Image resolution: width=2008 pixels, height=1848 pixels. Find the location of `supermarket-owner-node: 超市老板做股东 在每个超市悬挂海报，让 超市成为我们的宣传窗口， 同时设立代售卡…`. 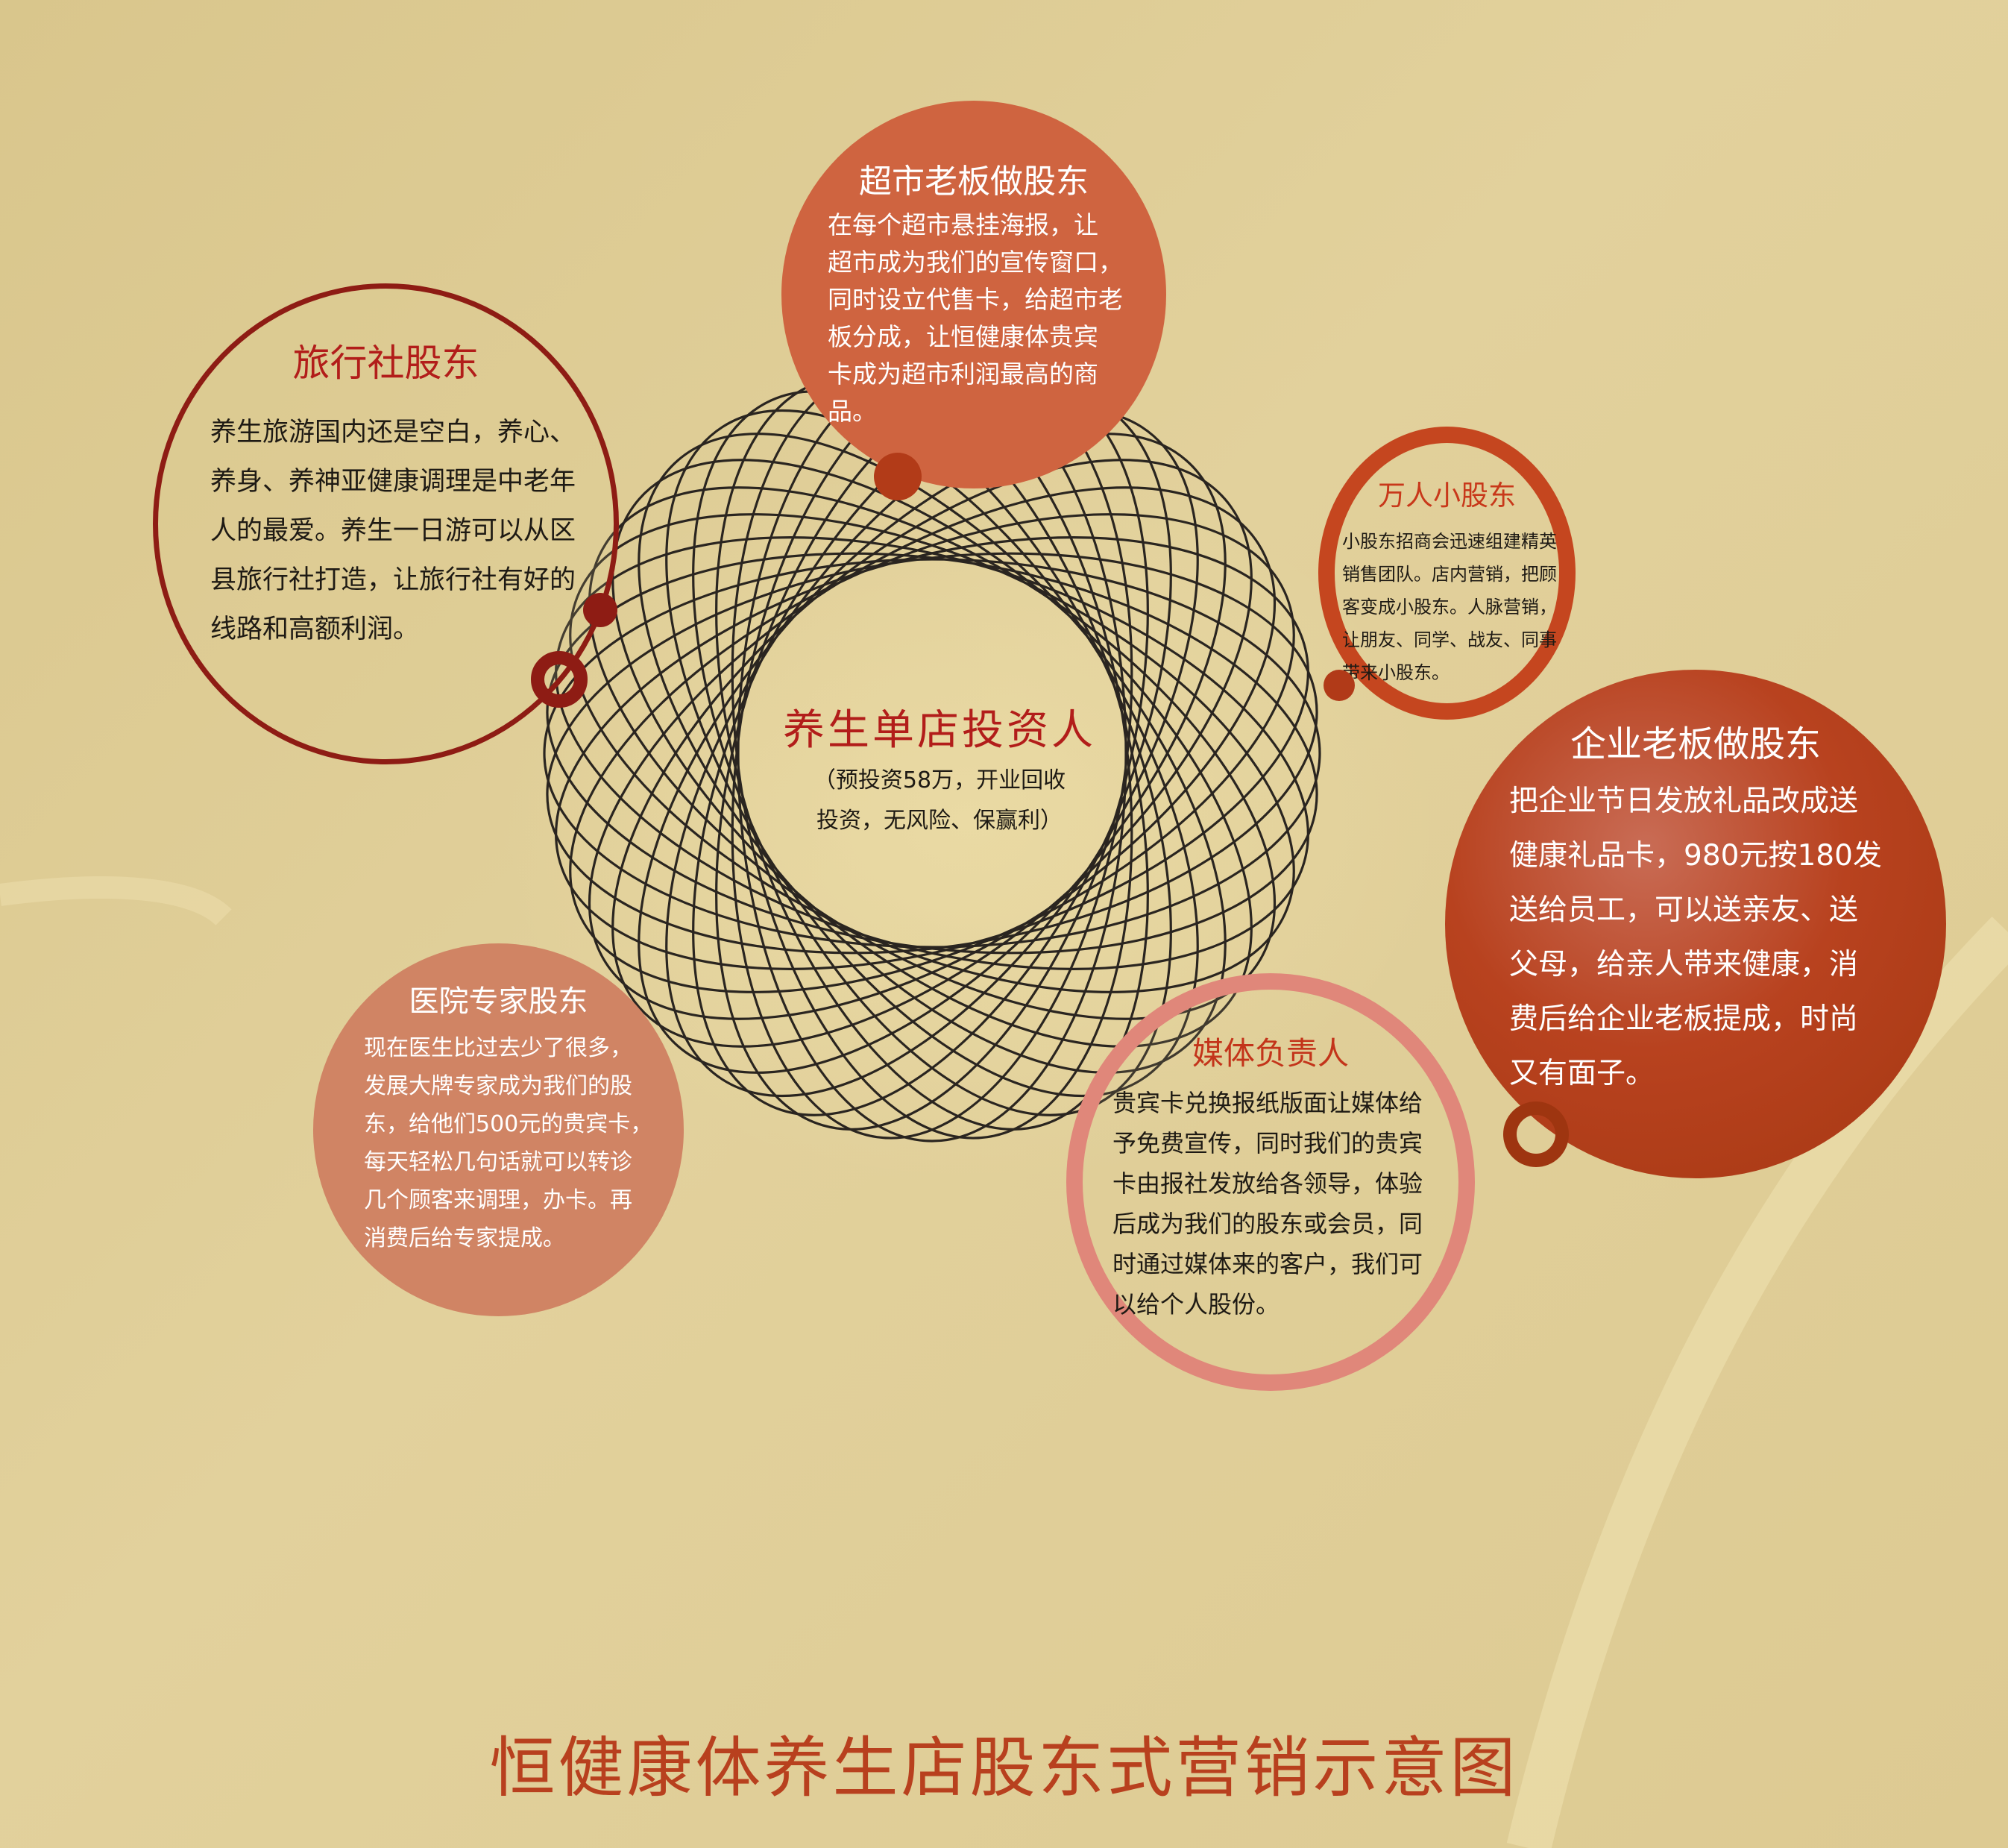

supermarket-owner-node: 超市老板做股东 在每个超市悬挂海报，让 超市成为我们的宣传窗口， 同时设立代售卡… is located at coordinates (973, 294).